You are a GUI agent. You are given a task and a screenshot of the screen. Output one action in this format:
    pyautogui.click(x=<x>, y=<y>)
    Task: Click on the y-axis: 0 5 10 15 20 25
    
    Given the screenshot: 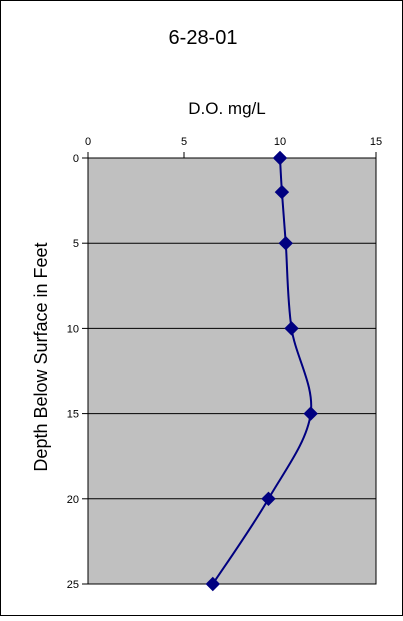 What is the action you would take?
    pyautogui.click(x=77, y=372)
    